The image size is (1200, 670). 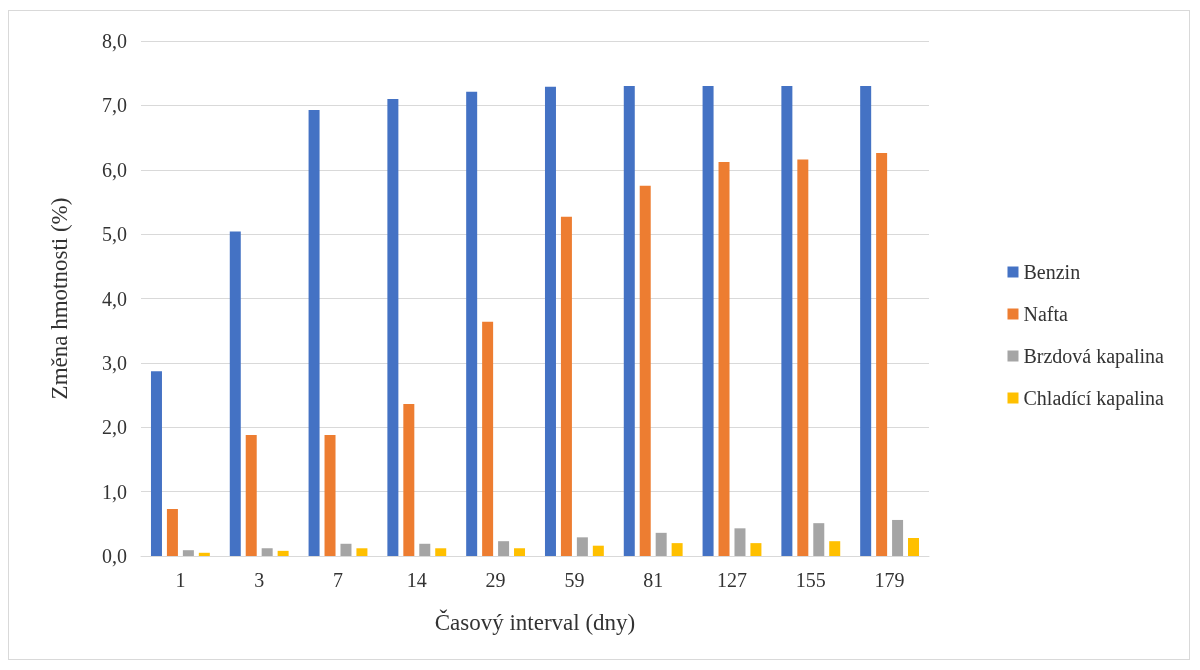 I want to click on y-tick-label: 4,0, so click(x=114, y=298).